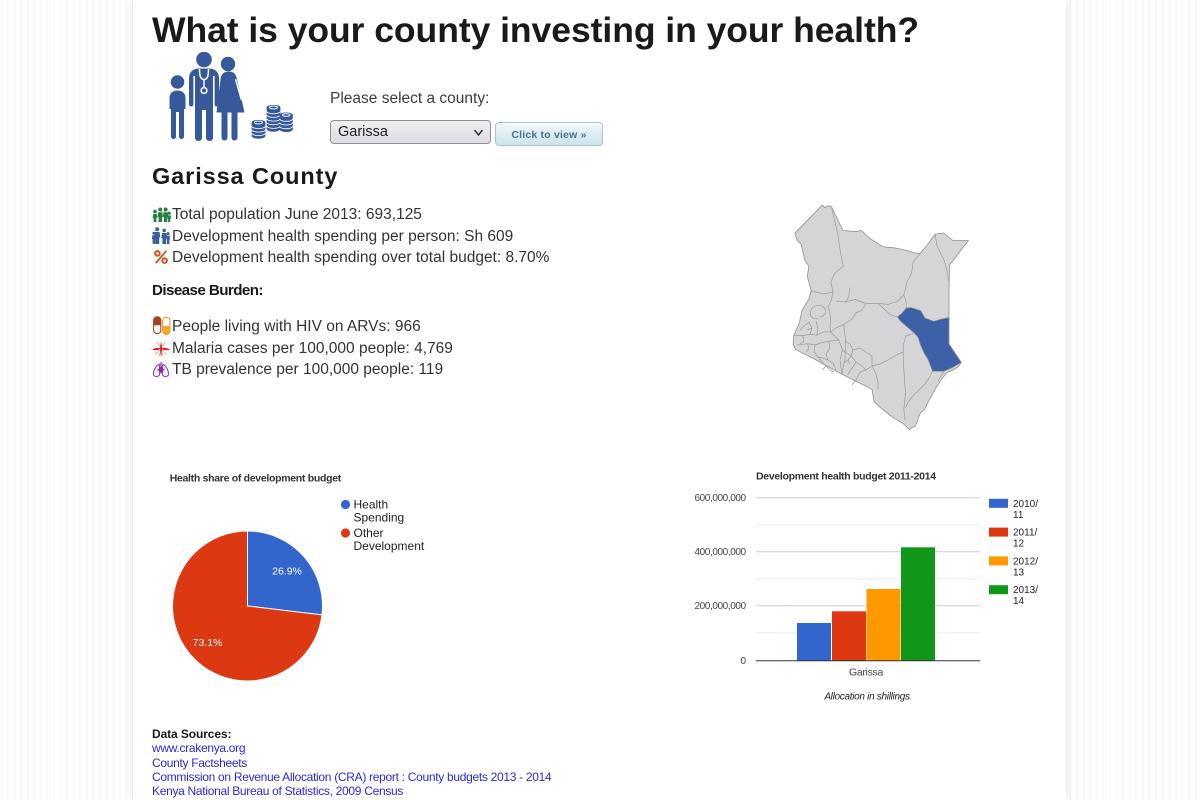  Describe the element at coordinates (866, 697) in the screenshot. I see `svg-text: Allocation in shillings` at that location.